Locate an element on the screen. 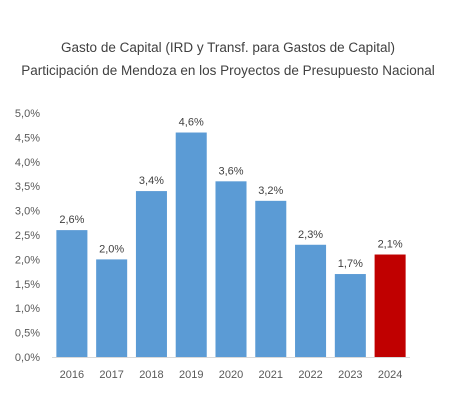  y-tick-label: 1,5% is located at coordinates (27, 285).